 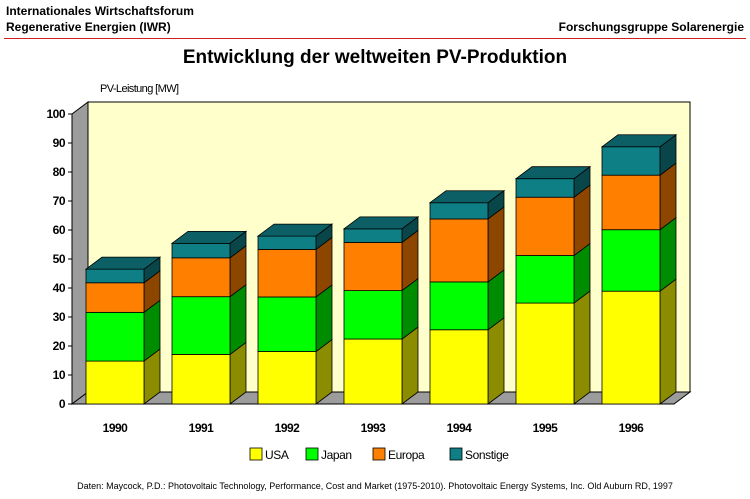 What do you see at coordinates (460, 428) in the screenshot?
I see `x-tick-label: 1994` at bounding box center [460, 428].